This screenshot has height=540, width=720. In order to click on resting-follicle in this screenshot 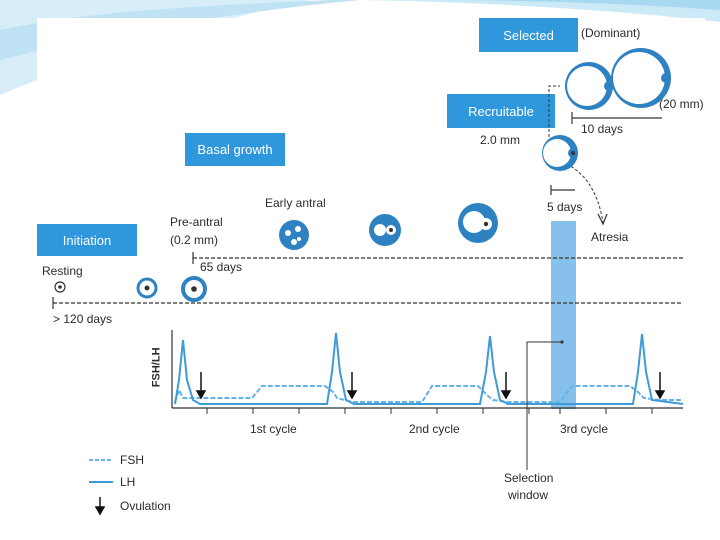, I will do `click(60, 287)`.